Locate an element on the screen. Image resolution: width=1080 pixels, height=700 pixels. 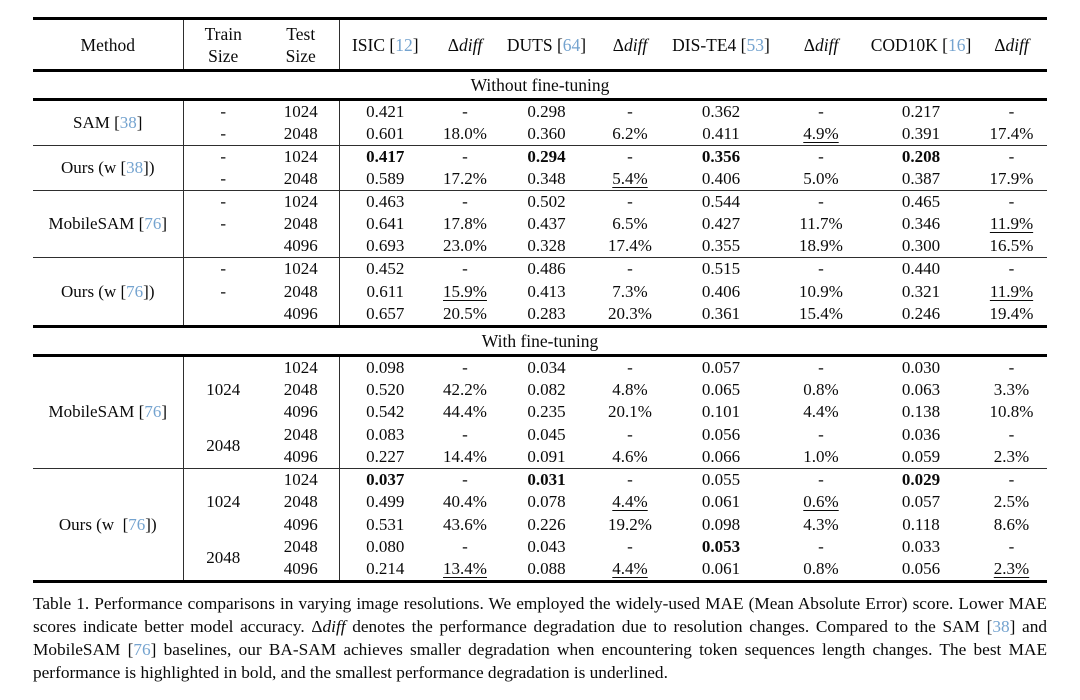
cell-value: 43.6% is located at coordinates (465, 524).